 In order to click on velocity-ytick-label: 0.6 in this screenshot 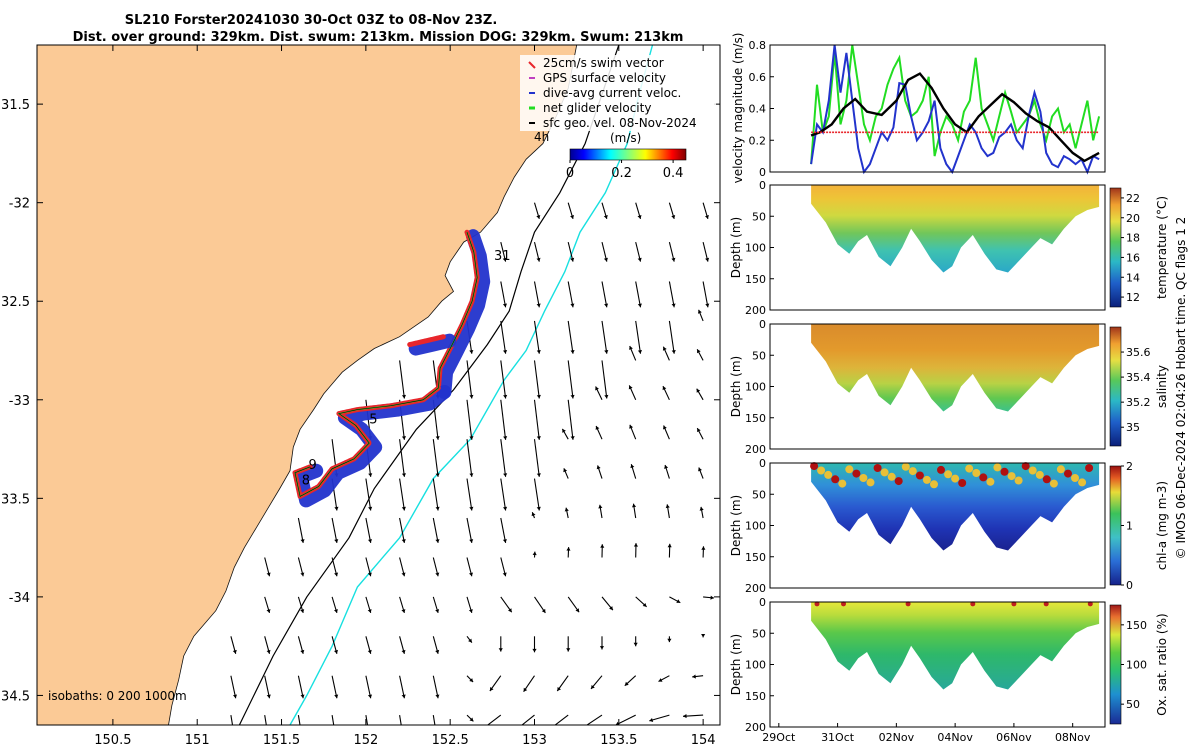, I will do `click(758, 77)`.